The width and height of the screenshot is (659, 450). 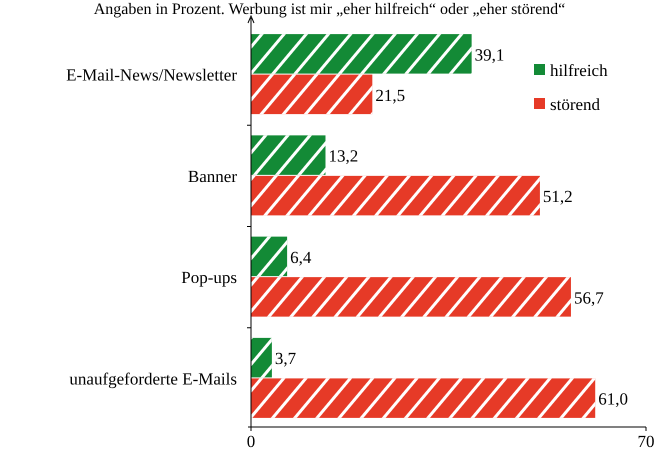 I want to click on x-tick-label: 0, so click(x=251, y=441).